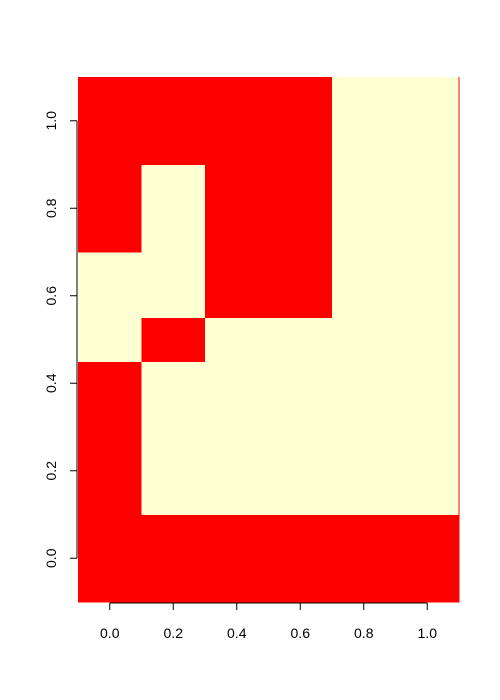  I want to click on y-axis: 0.0 0.2 0.4 0.6 0.8 1.0, so click(60, 339).